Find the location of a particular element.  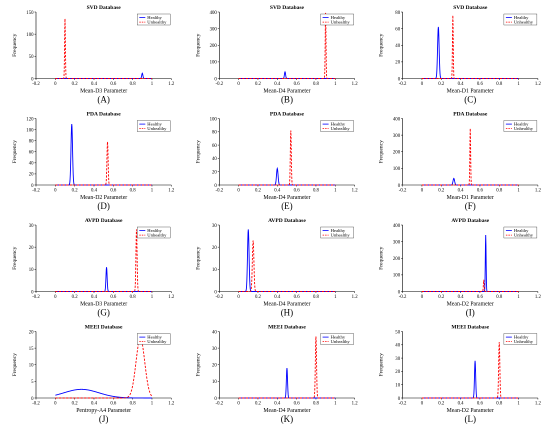

x-axis-label: Mean-D1 Parameter is located at coordinates (470, 92).